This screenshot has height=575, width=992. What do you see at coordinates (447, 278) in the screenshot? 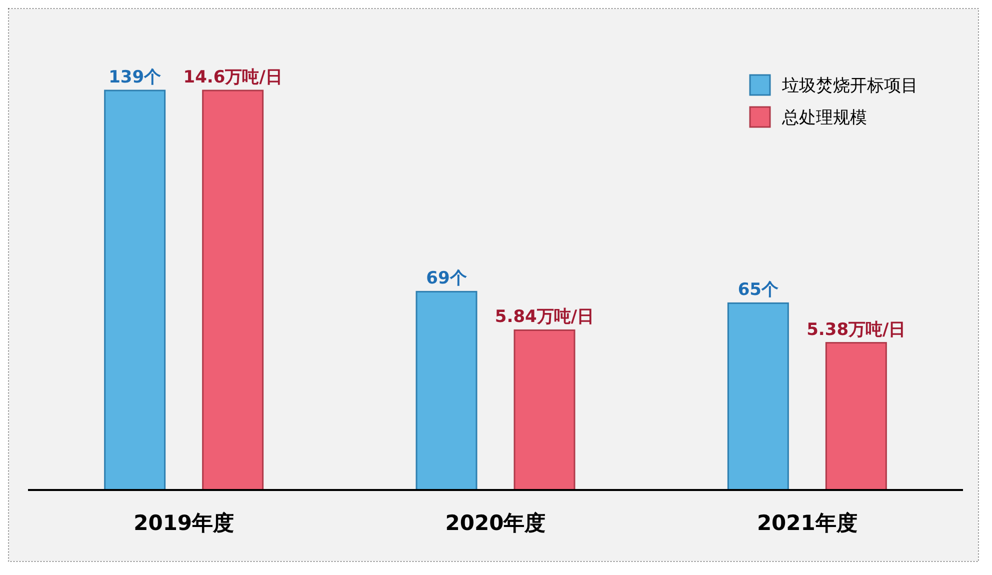
I see `data-label: 69个` at bounding box center [447, 278].